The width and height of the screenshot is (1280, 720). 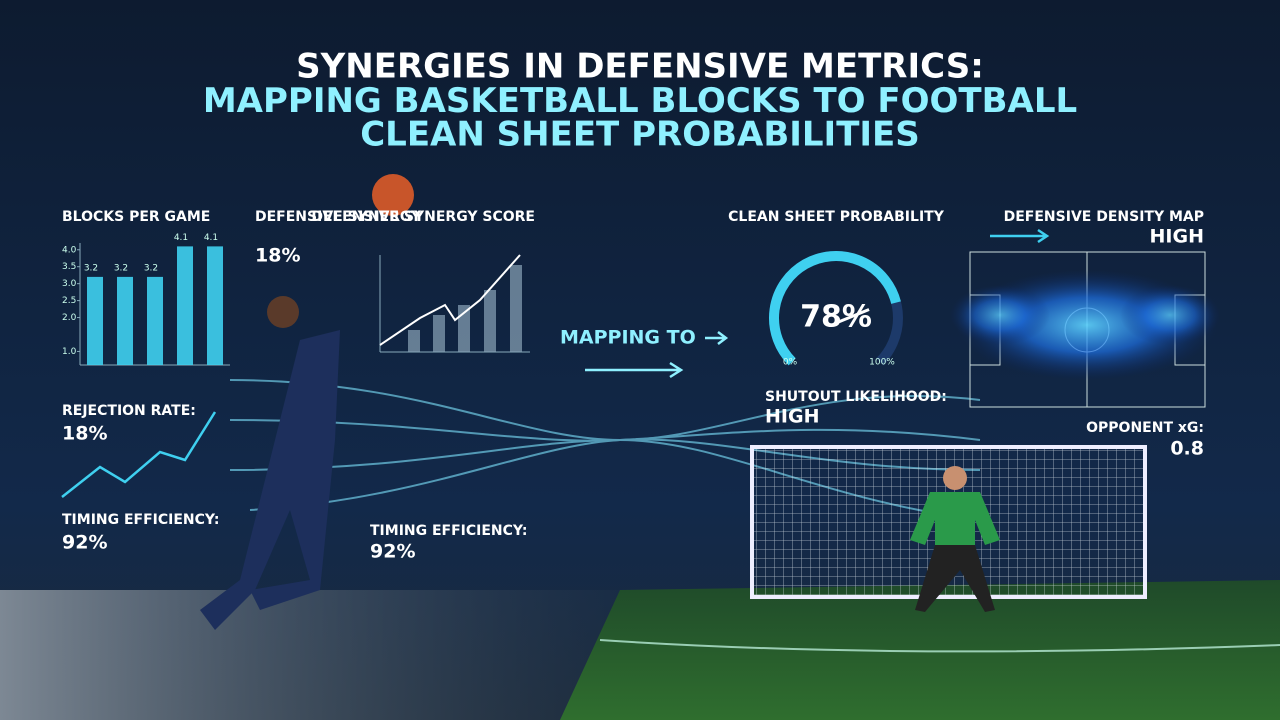 What do you see at coordinates (454, 303) in the screenshot?
I see `synergy-score-chart` at bounding box center [454, 303].